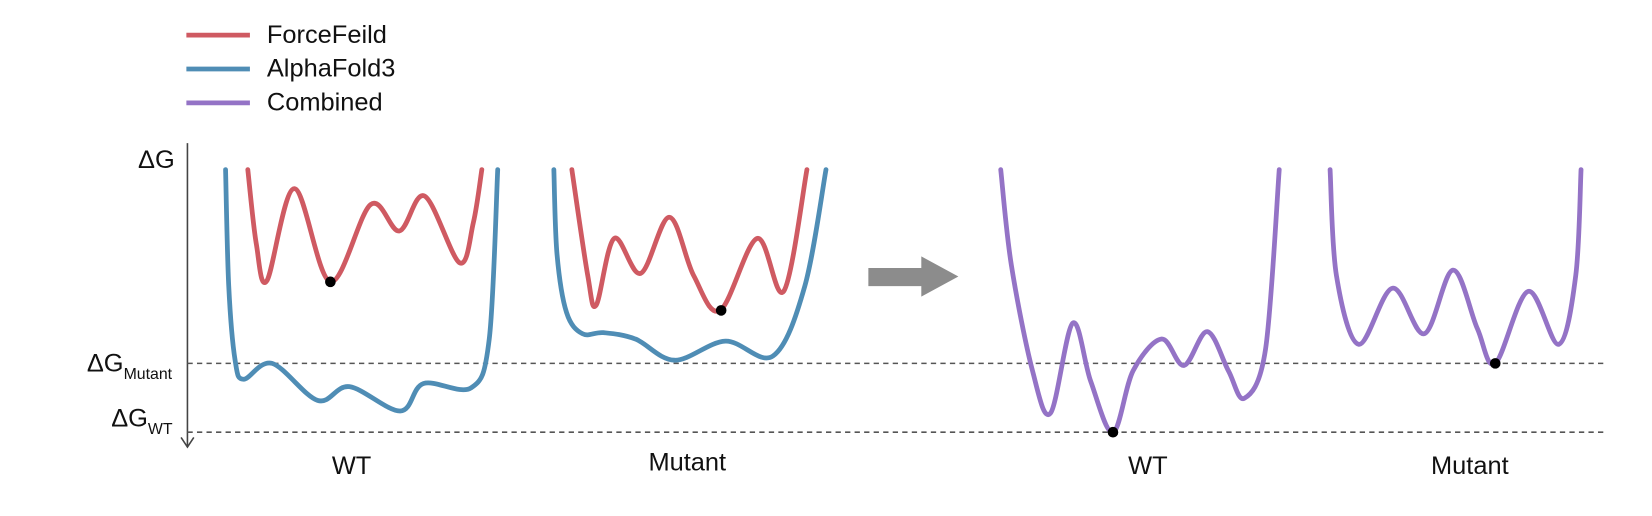  I want to click on legend-label: AlphaFold3, so click(331, 69).